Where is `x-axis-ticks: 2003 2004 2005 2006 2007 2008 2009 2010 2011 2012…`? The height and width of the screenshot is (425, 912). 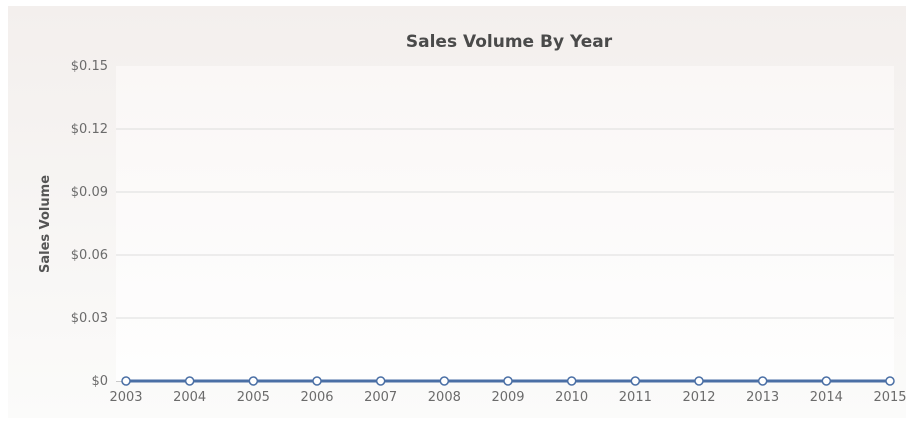
x-axis-ticks: 2003 2004 2005 2006 2007 2008 2009 2010 2011 2012… is located at coordinates (507, 397).